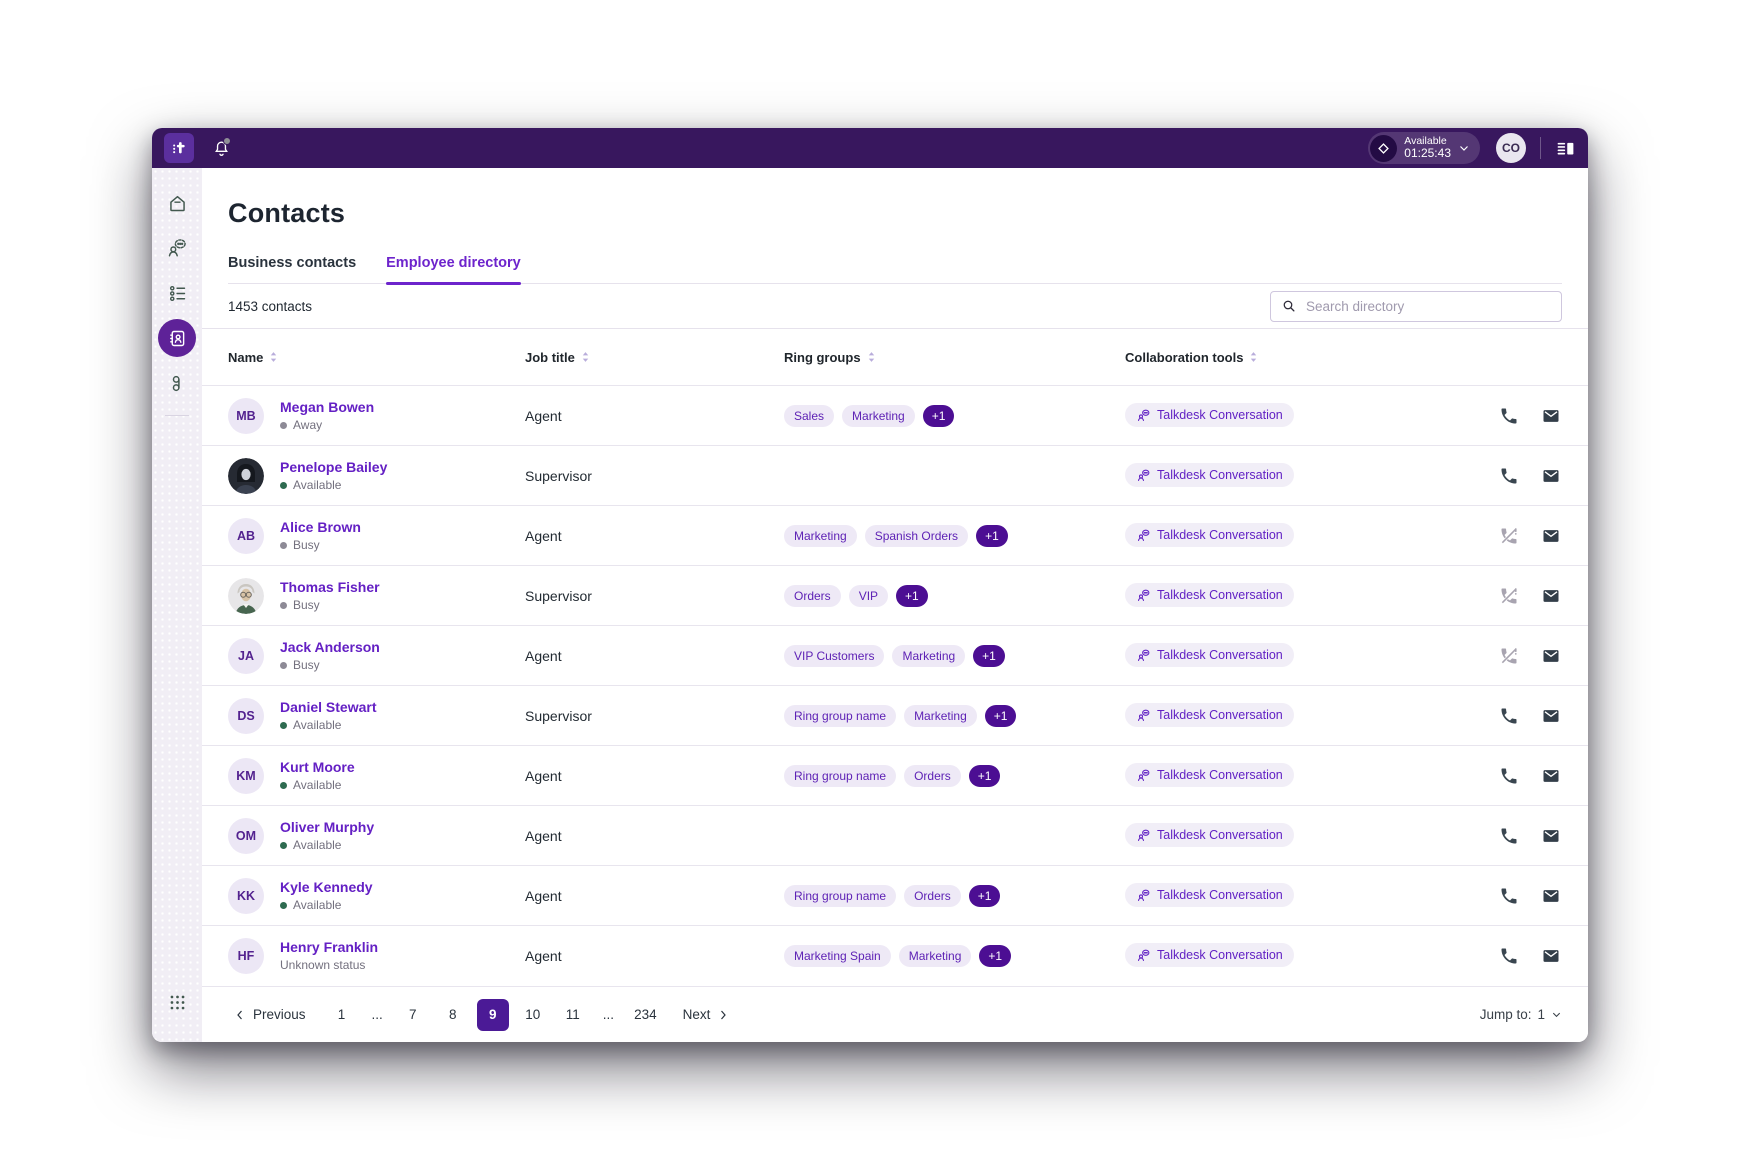 Image resolution: width=1740 pixels, height=1160 pixels. I want to click on sidebar-item-conversations, so click(177, 248).